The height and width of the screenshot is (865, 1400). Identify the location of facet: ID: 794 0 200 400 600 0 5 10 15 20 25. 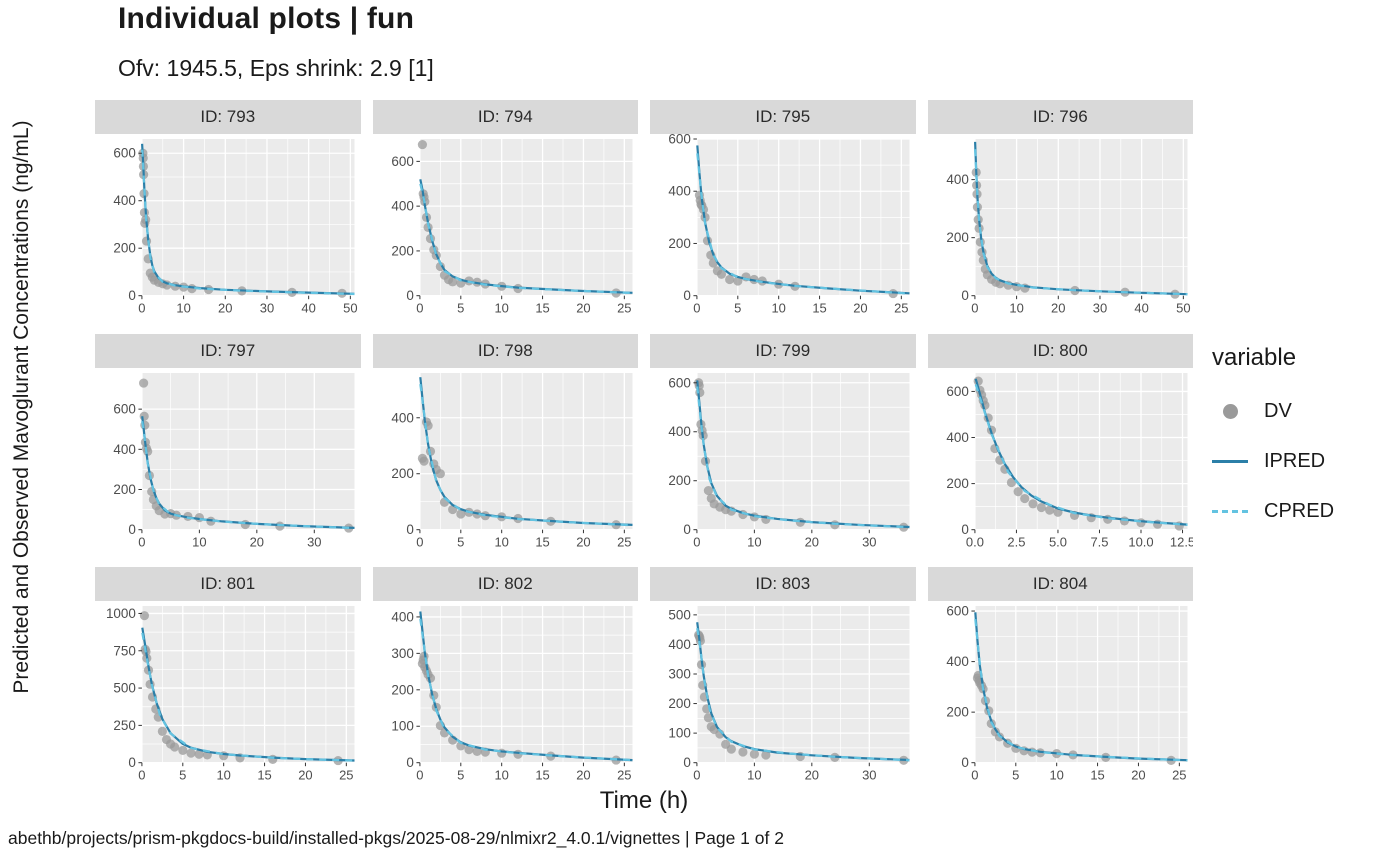
(505, 211).